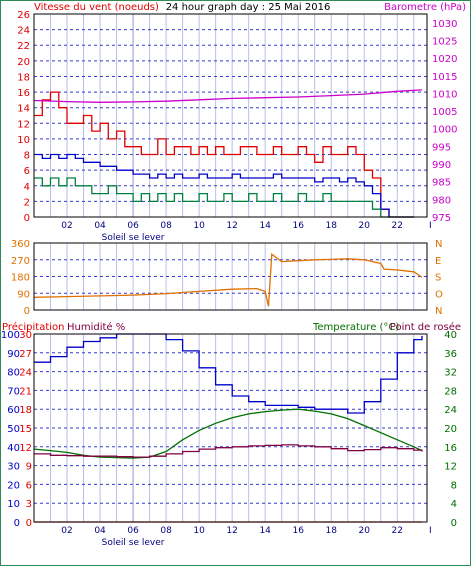  Describe the element at coordinates (13, 448) in the screenshot. I see `humidity-y-tick: 40` at that location.